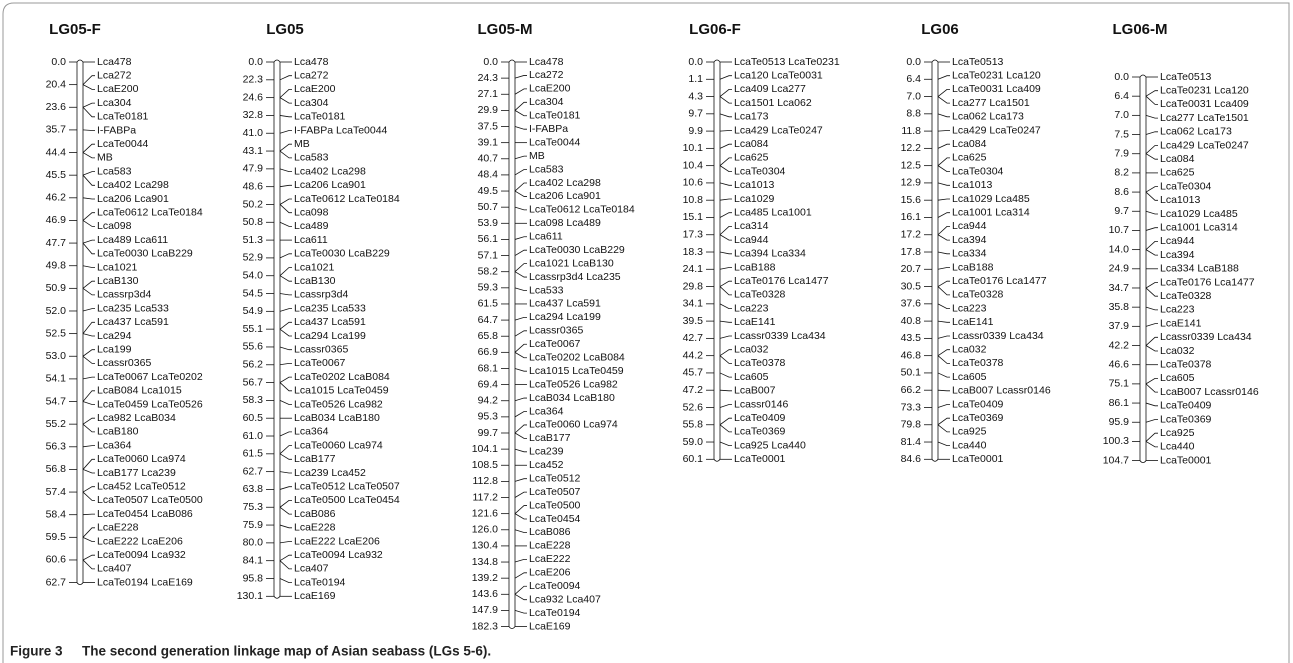 This screenshot has height=663, width=1293. Describe the element at coordinates (315, 596) in the screenshot. I see `marker-label: LcaE169` at that location.